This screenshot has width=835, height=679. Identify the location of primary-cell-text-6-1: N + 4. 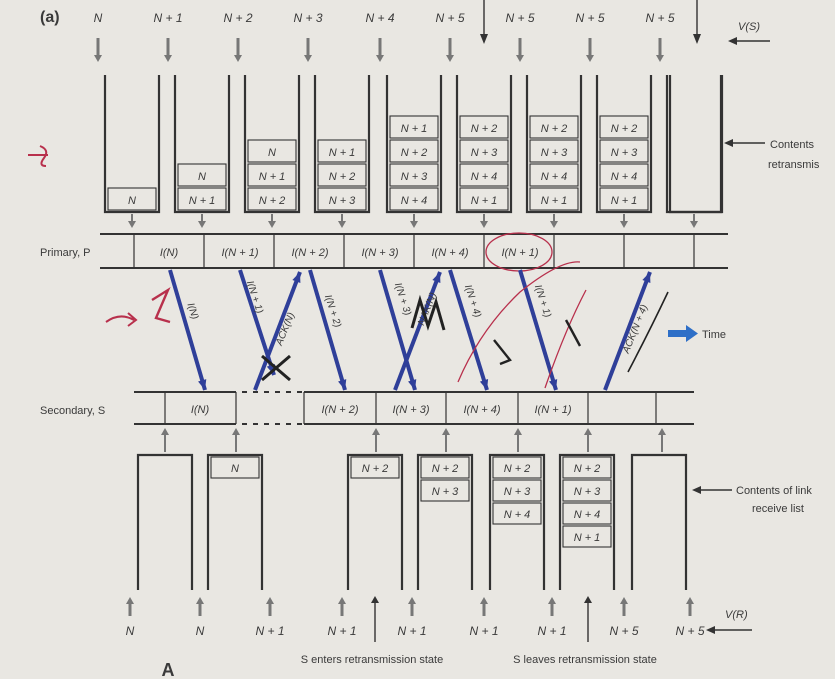
(554, 177).